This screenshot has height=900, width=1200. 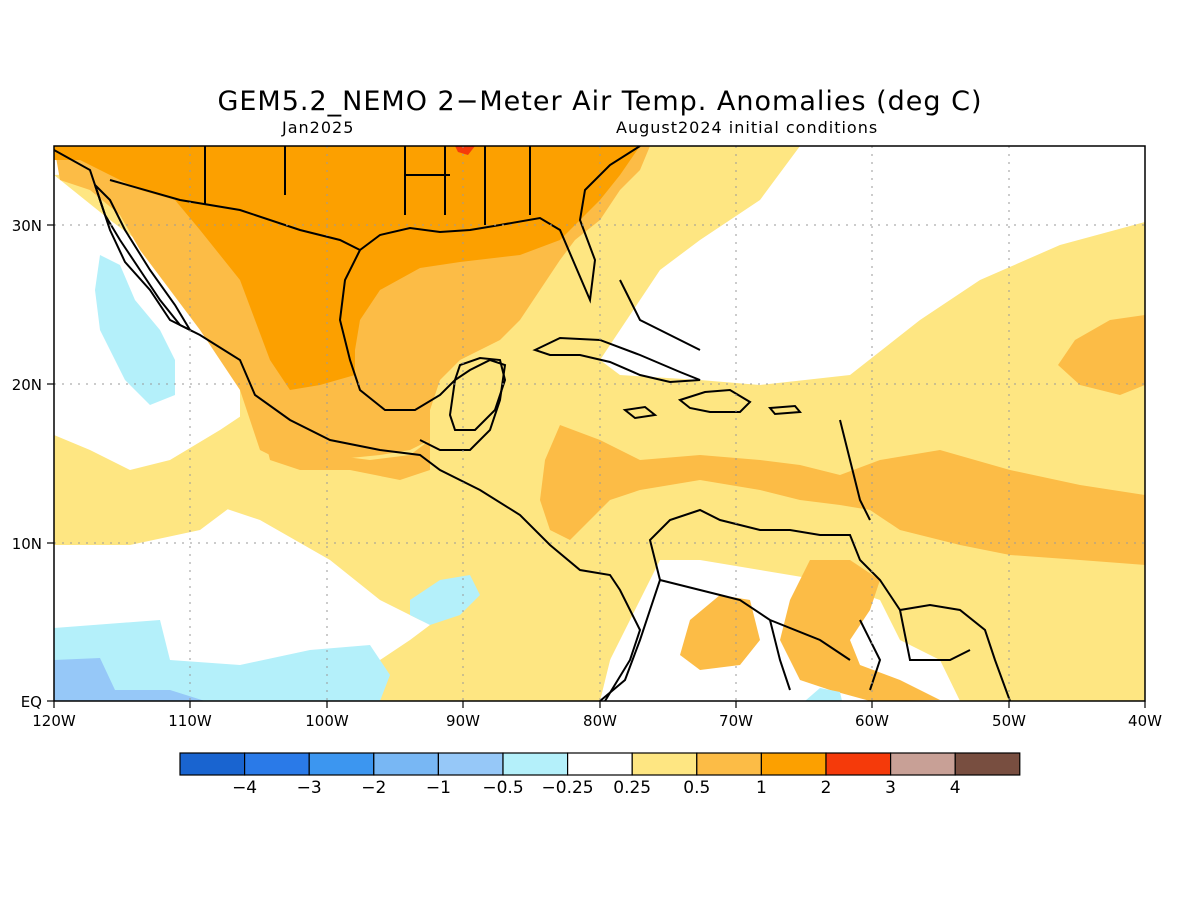 What do you see at coordinates (190, 721) in the screenshot?
I see `lon-label: 110W` at bounding box center [190, 721].